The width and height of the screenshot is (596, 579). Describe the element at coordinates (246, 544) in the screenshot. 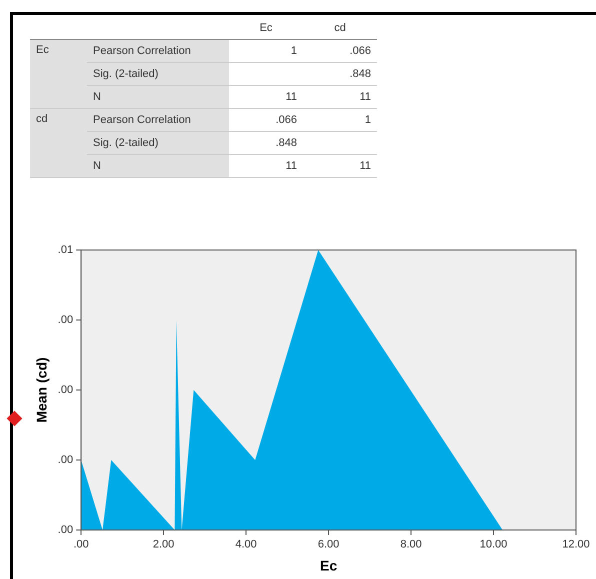

I see `x-tick-label: 4.00` at that location.